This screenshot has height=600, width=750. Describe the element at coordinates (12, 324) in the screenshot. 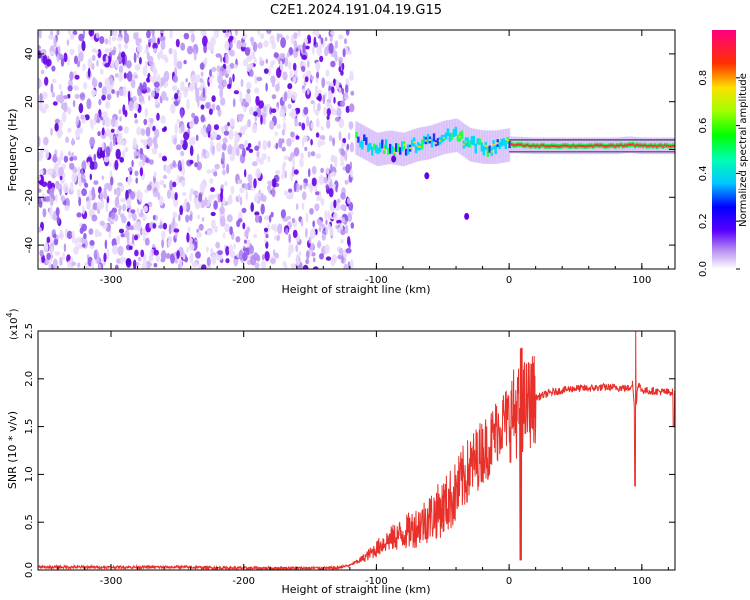

I see `svg-text: (x104)` at that location.